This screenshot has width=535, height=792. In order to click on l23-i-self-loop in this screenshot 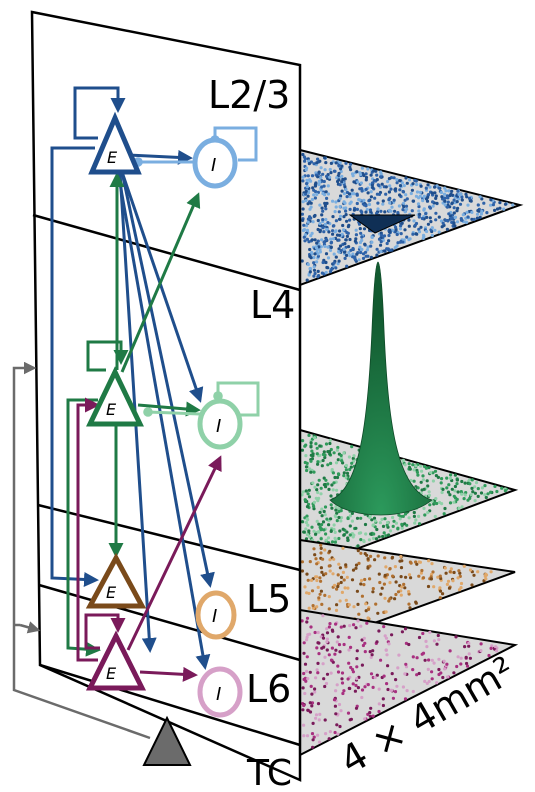, I will do `click(234, 144)`.